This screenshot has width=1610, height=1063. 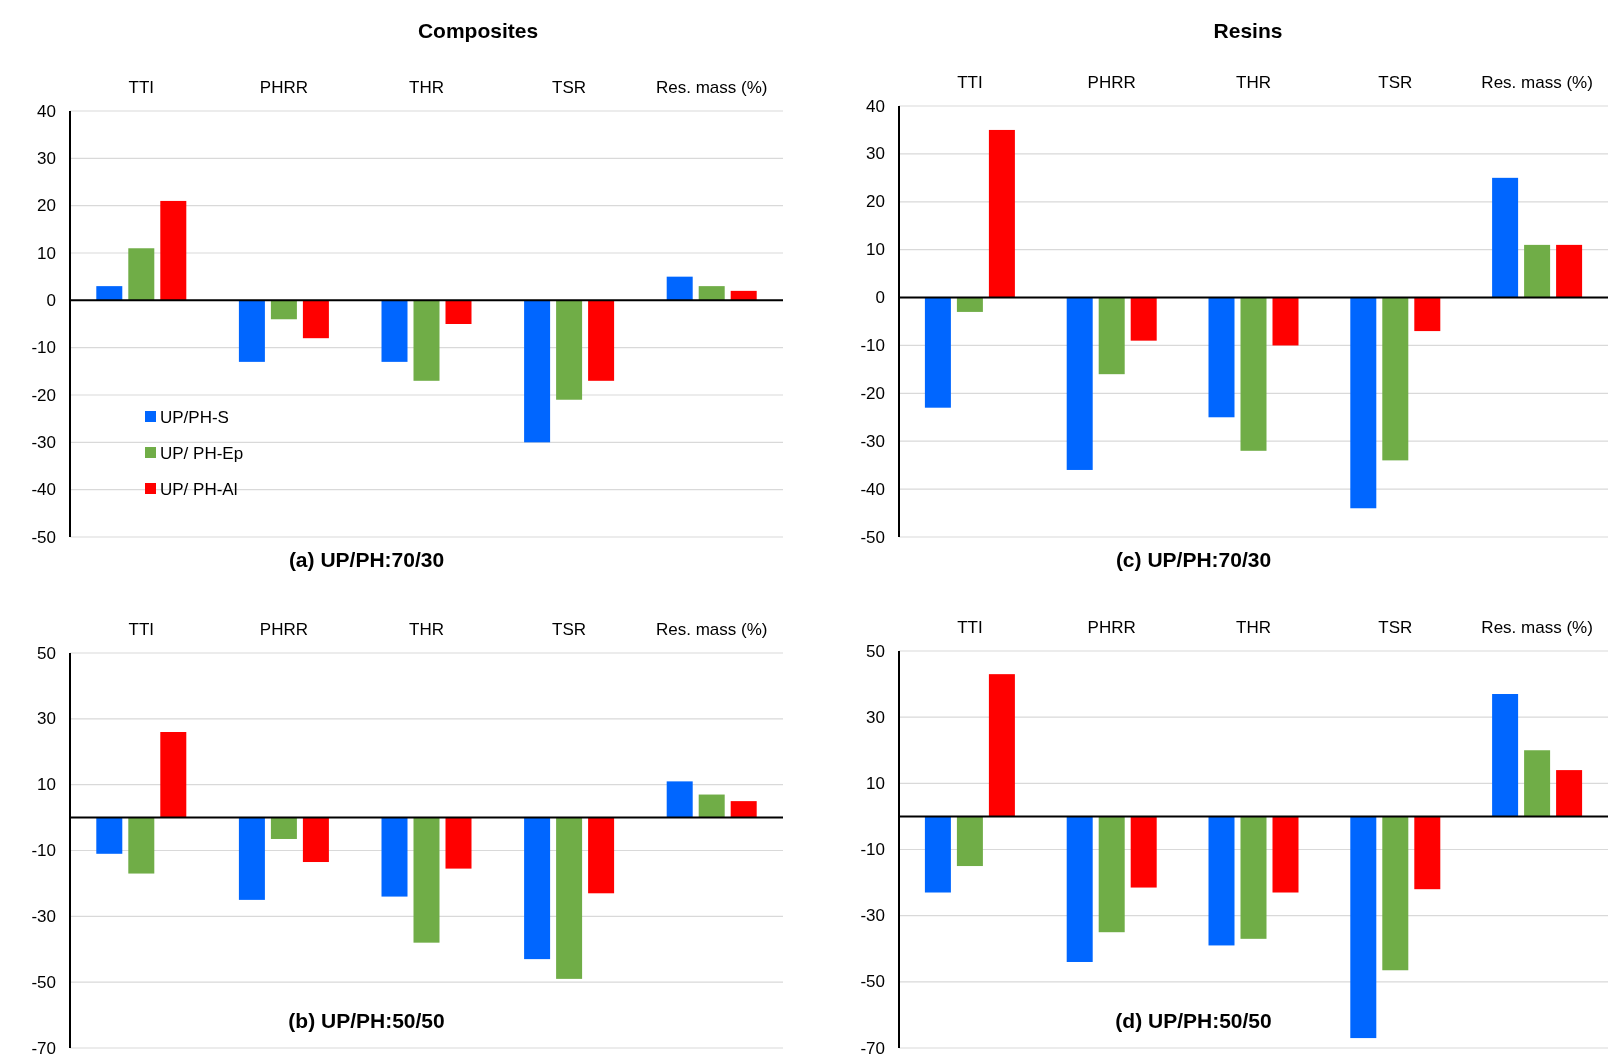 I want to click on x-axis-title: (a) UP/PH:70/30, so click(x=366, y=559).